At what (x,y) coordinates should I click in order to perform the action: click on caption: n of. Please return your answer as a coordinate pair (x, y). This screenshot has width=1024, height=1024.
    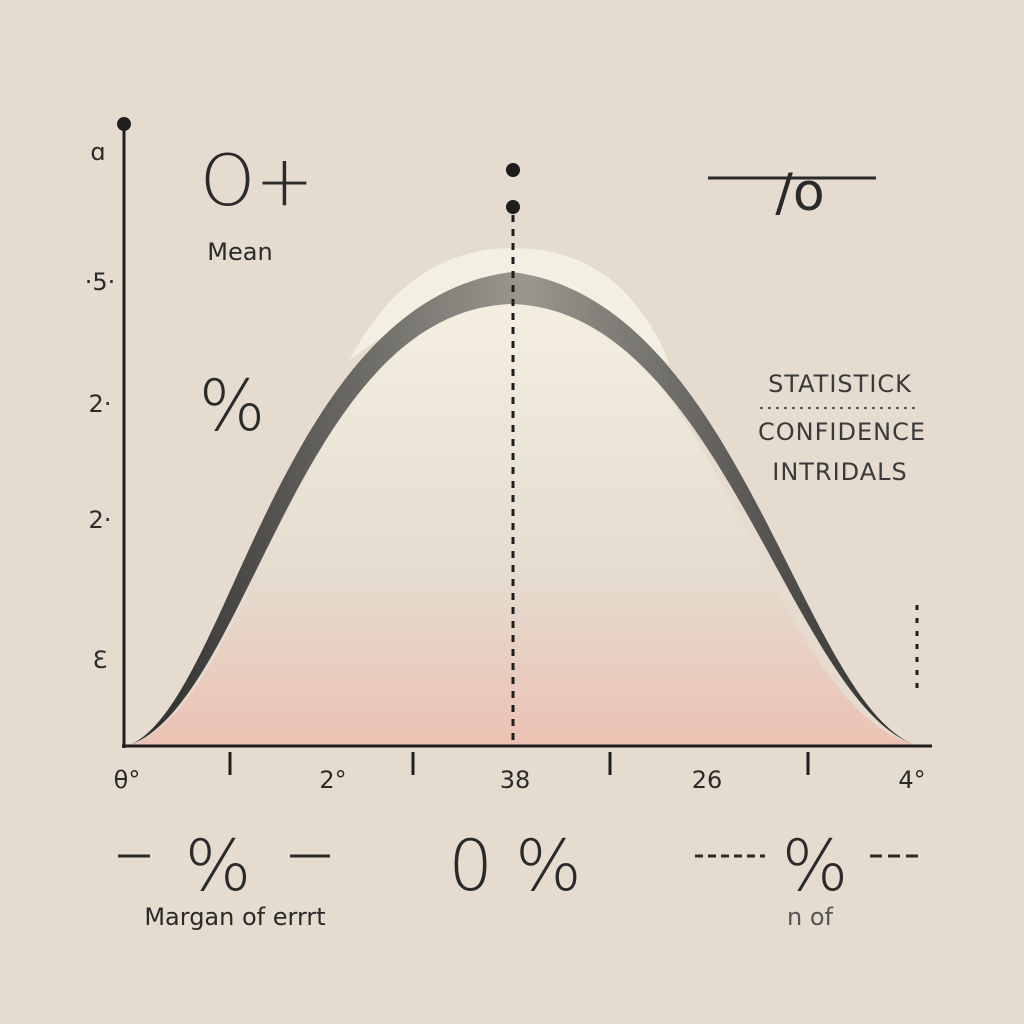
    Looking at the image, I should click on (810, 917).